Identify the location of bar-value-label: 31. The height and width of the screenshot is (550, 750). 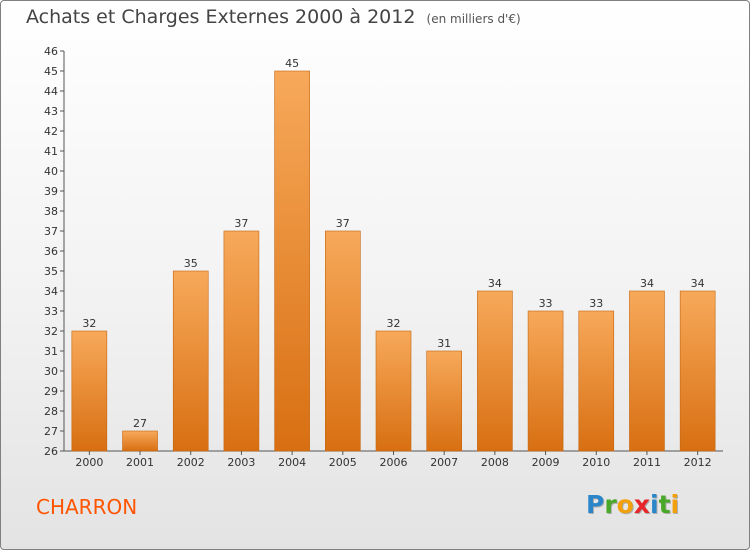
(444, 343).